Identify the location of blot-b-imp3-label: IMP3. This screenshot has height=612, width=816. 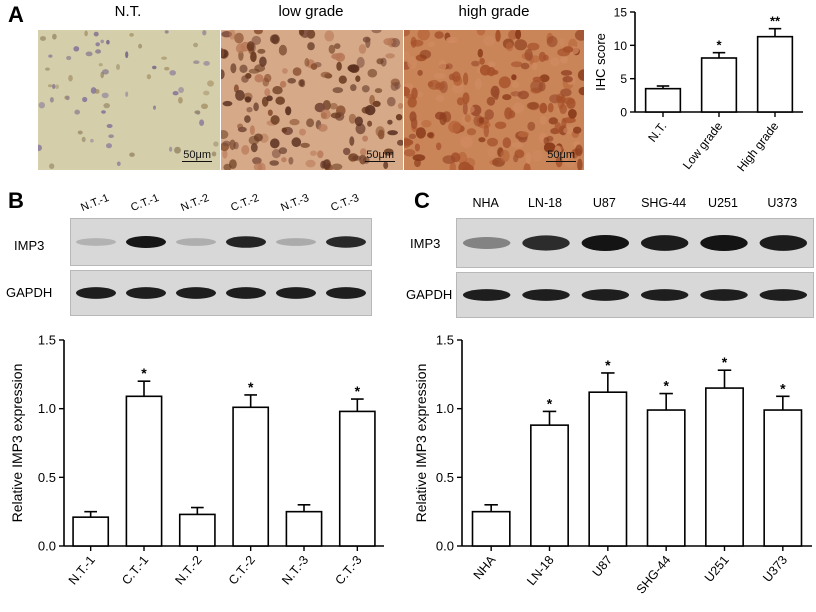
(29, 245).